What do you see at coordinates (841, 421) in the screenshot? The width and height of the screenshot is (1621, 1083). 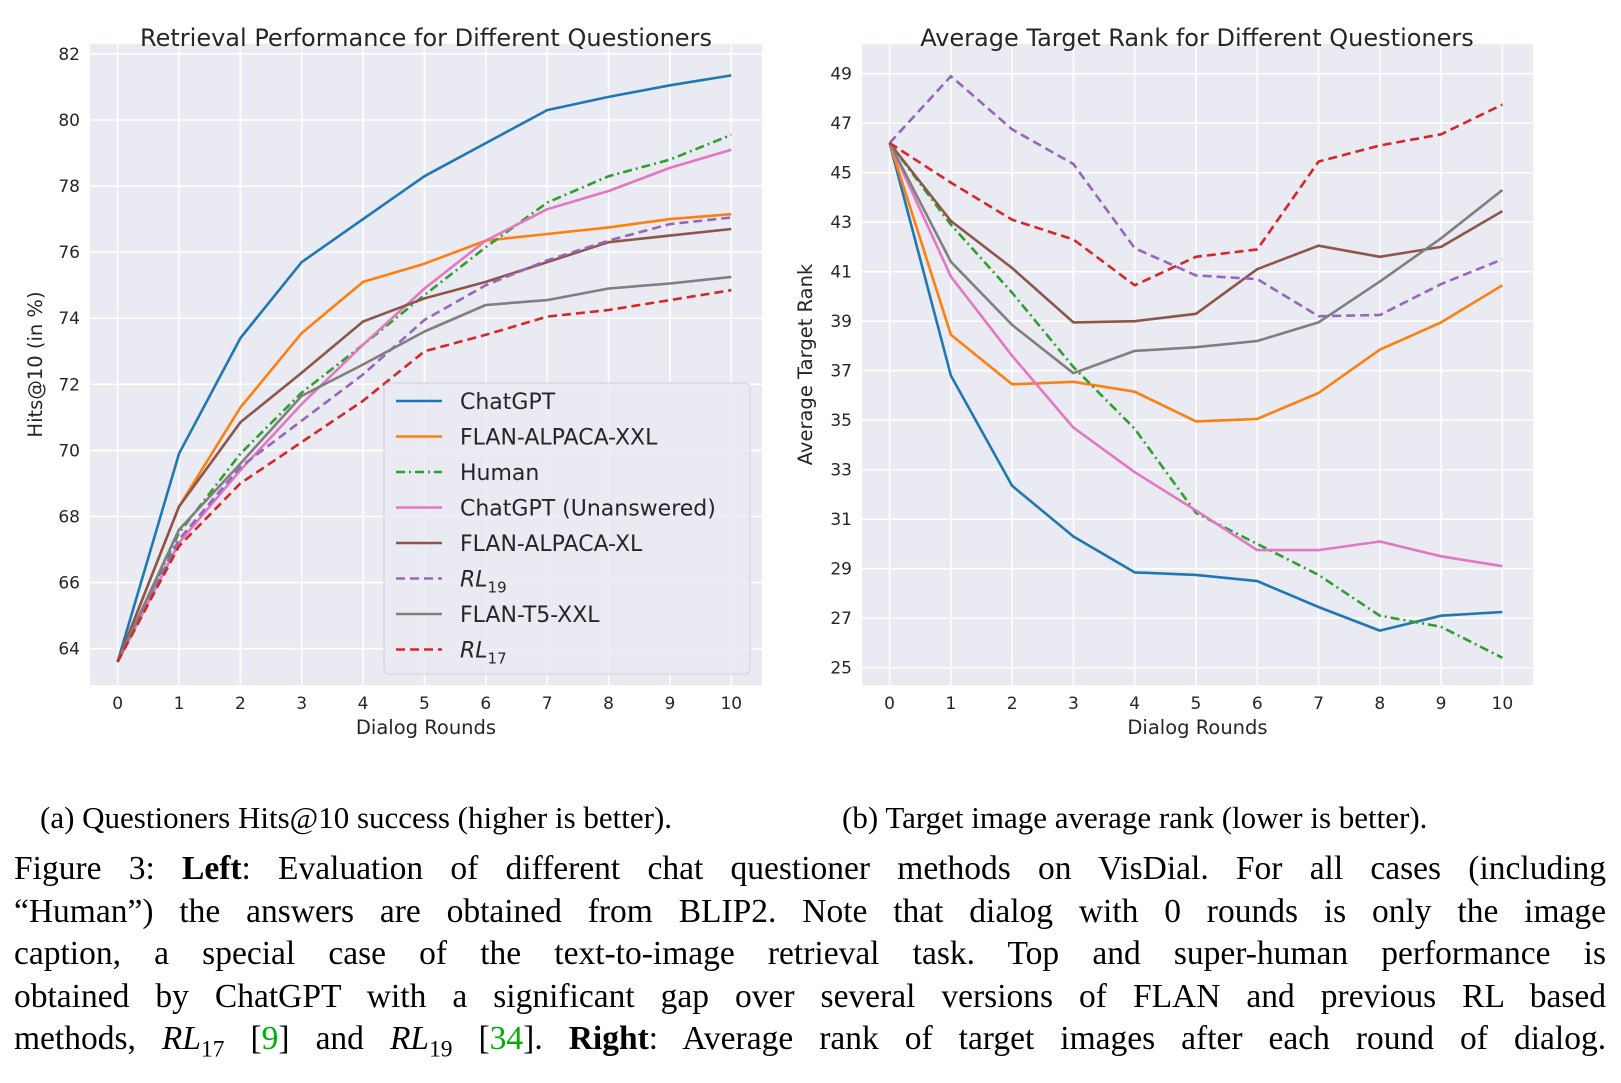 I see `y-tick-label: 35` at bounding box center [841, 421].